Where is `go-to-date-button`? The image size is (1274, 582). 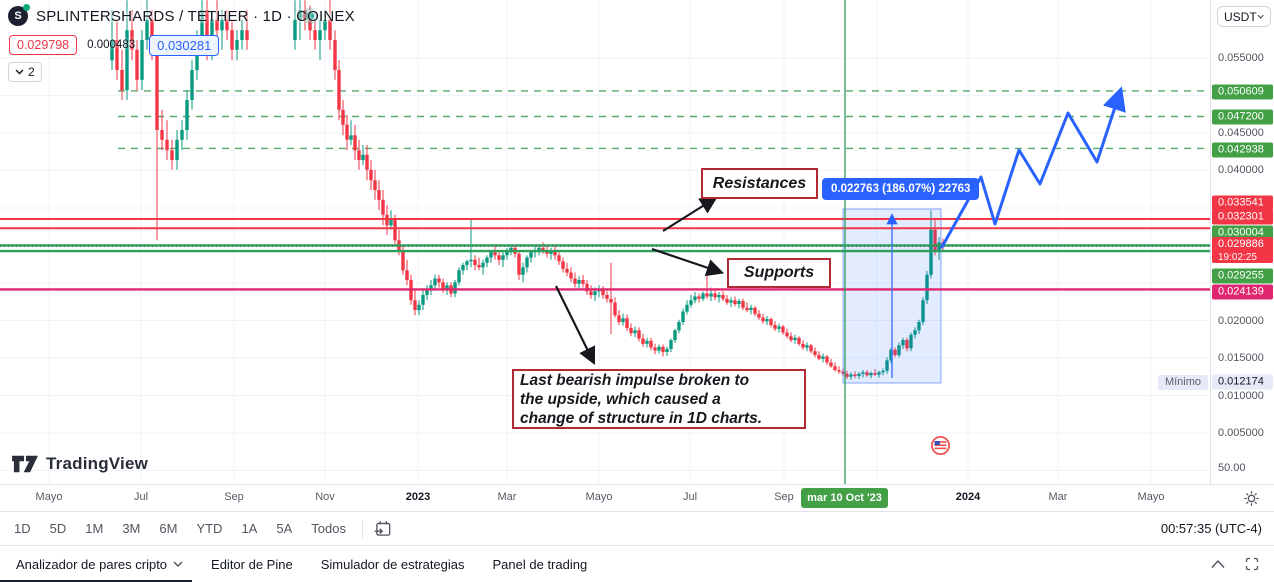
go-to-date-button is located at coordinates (383, 529).